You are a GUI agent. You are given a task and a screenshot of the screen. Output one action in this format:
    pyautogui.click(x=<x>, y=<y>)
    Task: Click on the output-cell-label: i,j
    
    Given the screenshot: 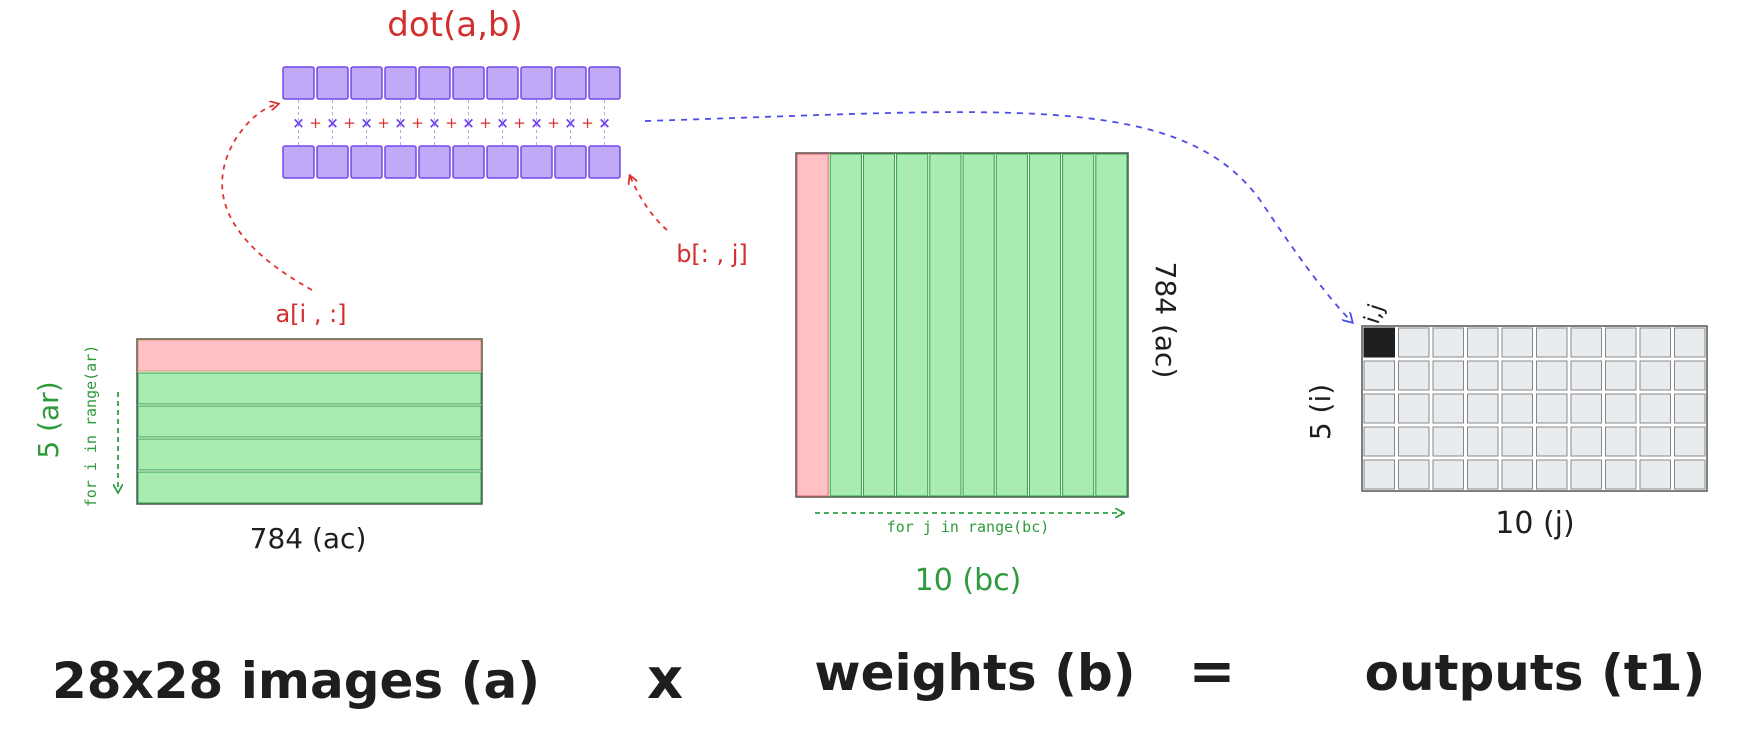 What is the action you would take?
    pyautogui.click(x=1375, y=314)
    